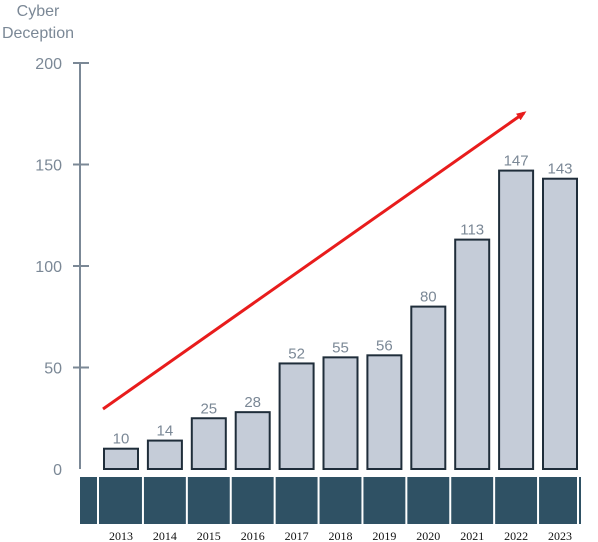 Image resolution: width=598 pixels, height=542 pixels. I want to click on bar-value-label: 143, so click(559, 169).